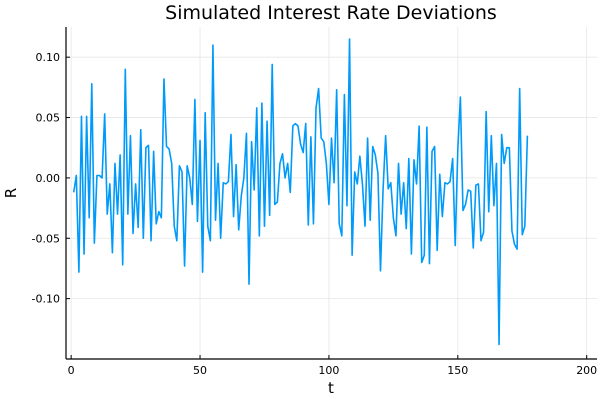 The width and height of the screenshot is (600, 400). What do you see at coordinates (457, 370) in the screenshot?
I see `x-tick-label: 150` at bounding box center [457, 370].